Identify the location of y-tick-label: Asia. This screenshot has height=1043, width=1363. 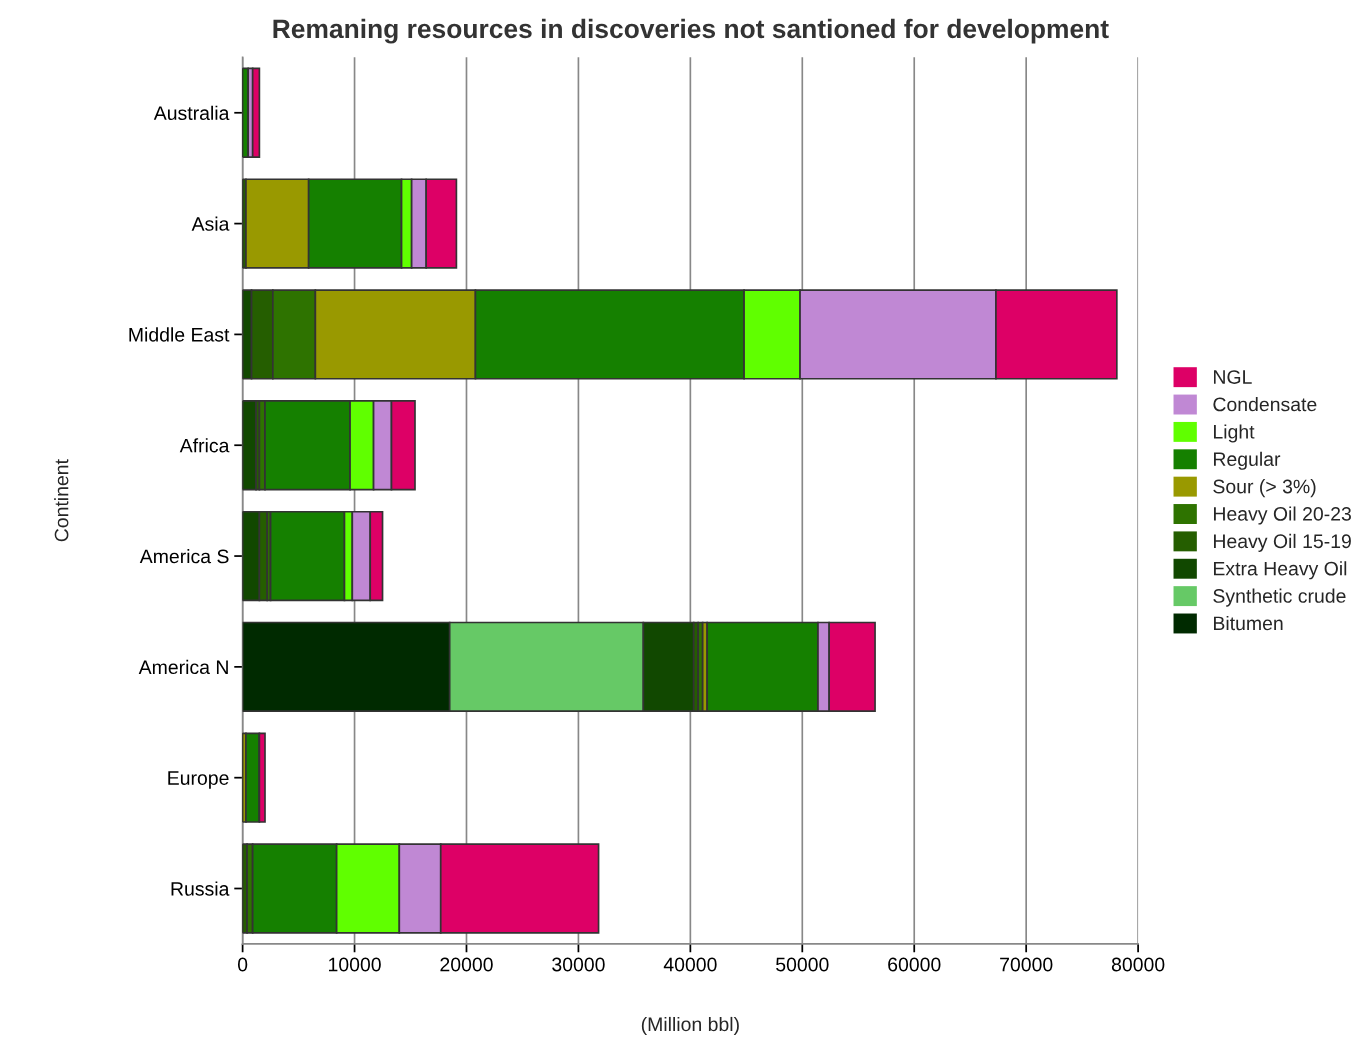
(210, 223).